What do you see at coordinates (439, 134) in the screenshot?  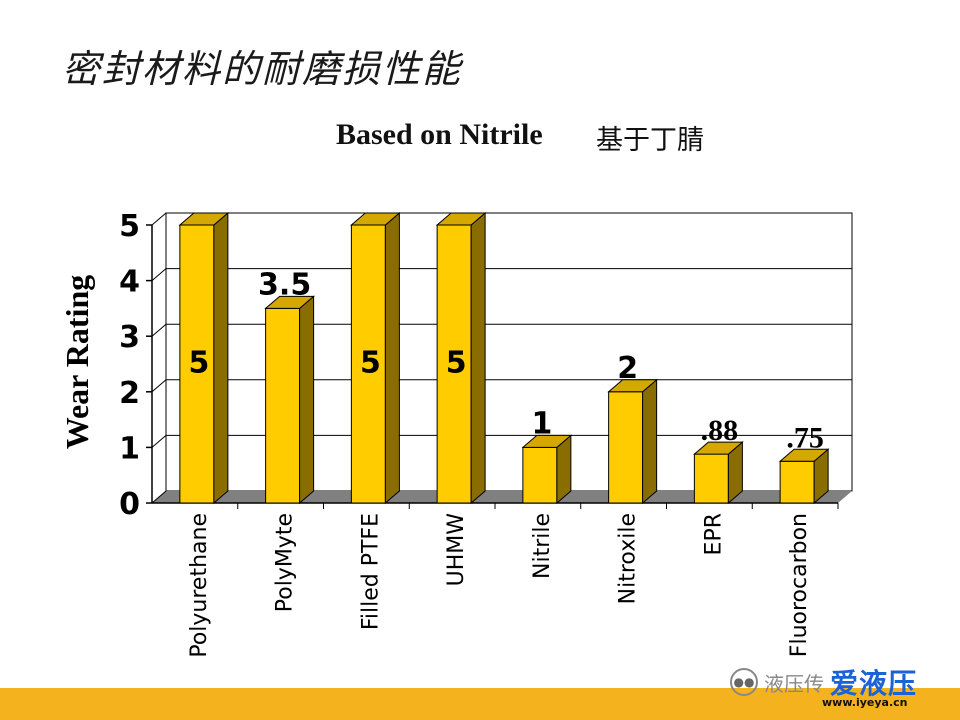 I see `chart-title: Based on Nitrile` at bounding box center [439, 134].